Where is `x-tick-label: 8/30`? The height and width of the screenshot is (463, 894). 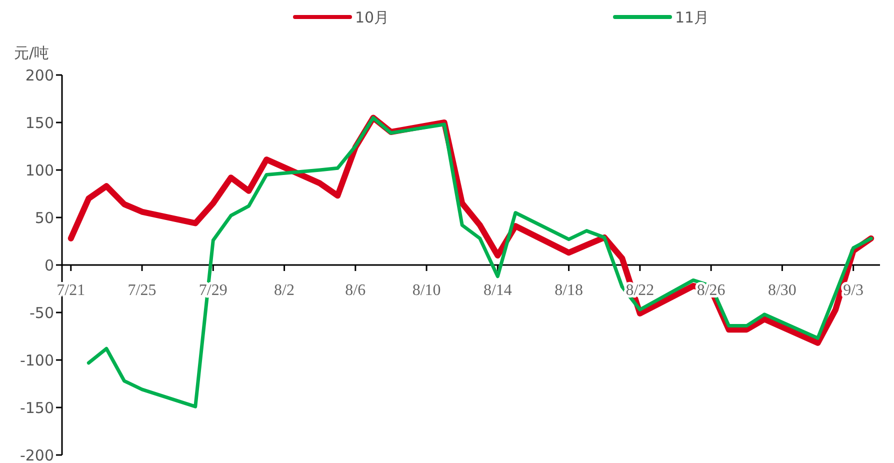 x-tick-label: 8/30 is located at coordinates (782, 290).